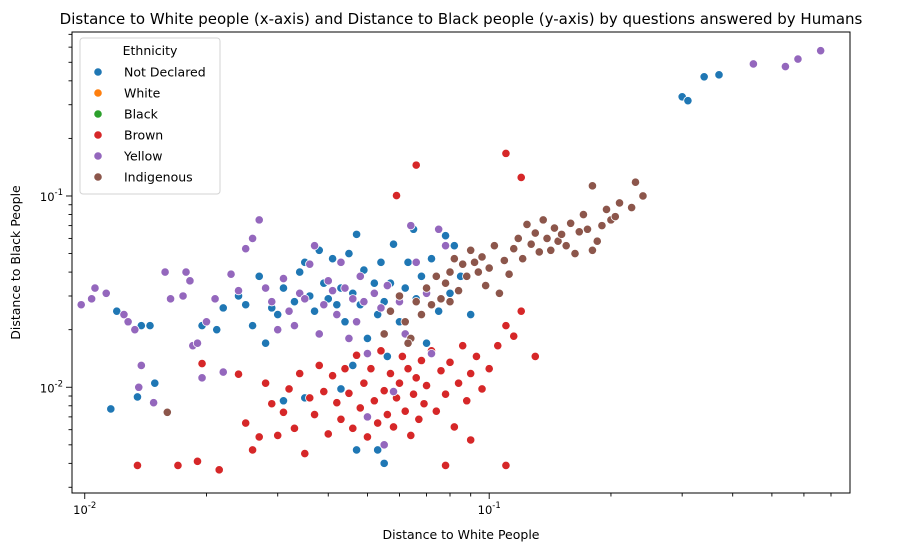 The image size is (914, 552). Describe the element at coordinates (143, 135) in the screenshot. I see `legend-label-brown: Brown` at that location.